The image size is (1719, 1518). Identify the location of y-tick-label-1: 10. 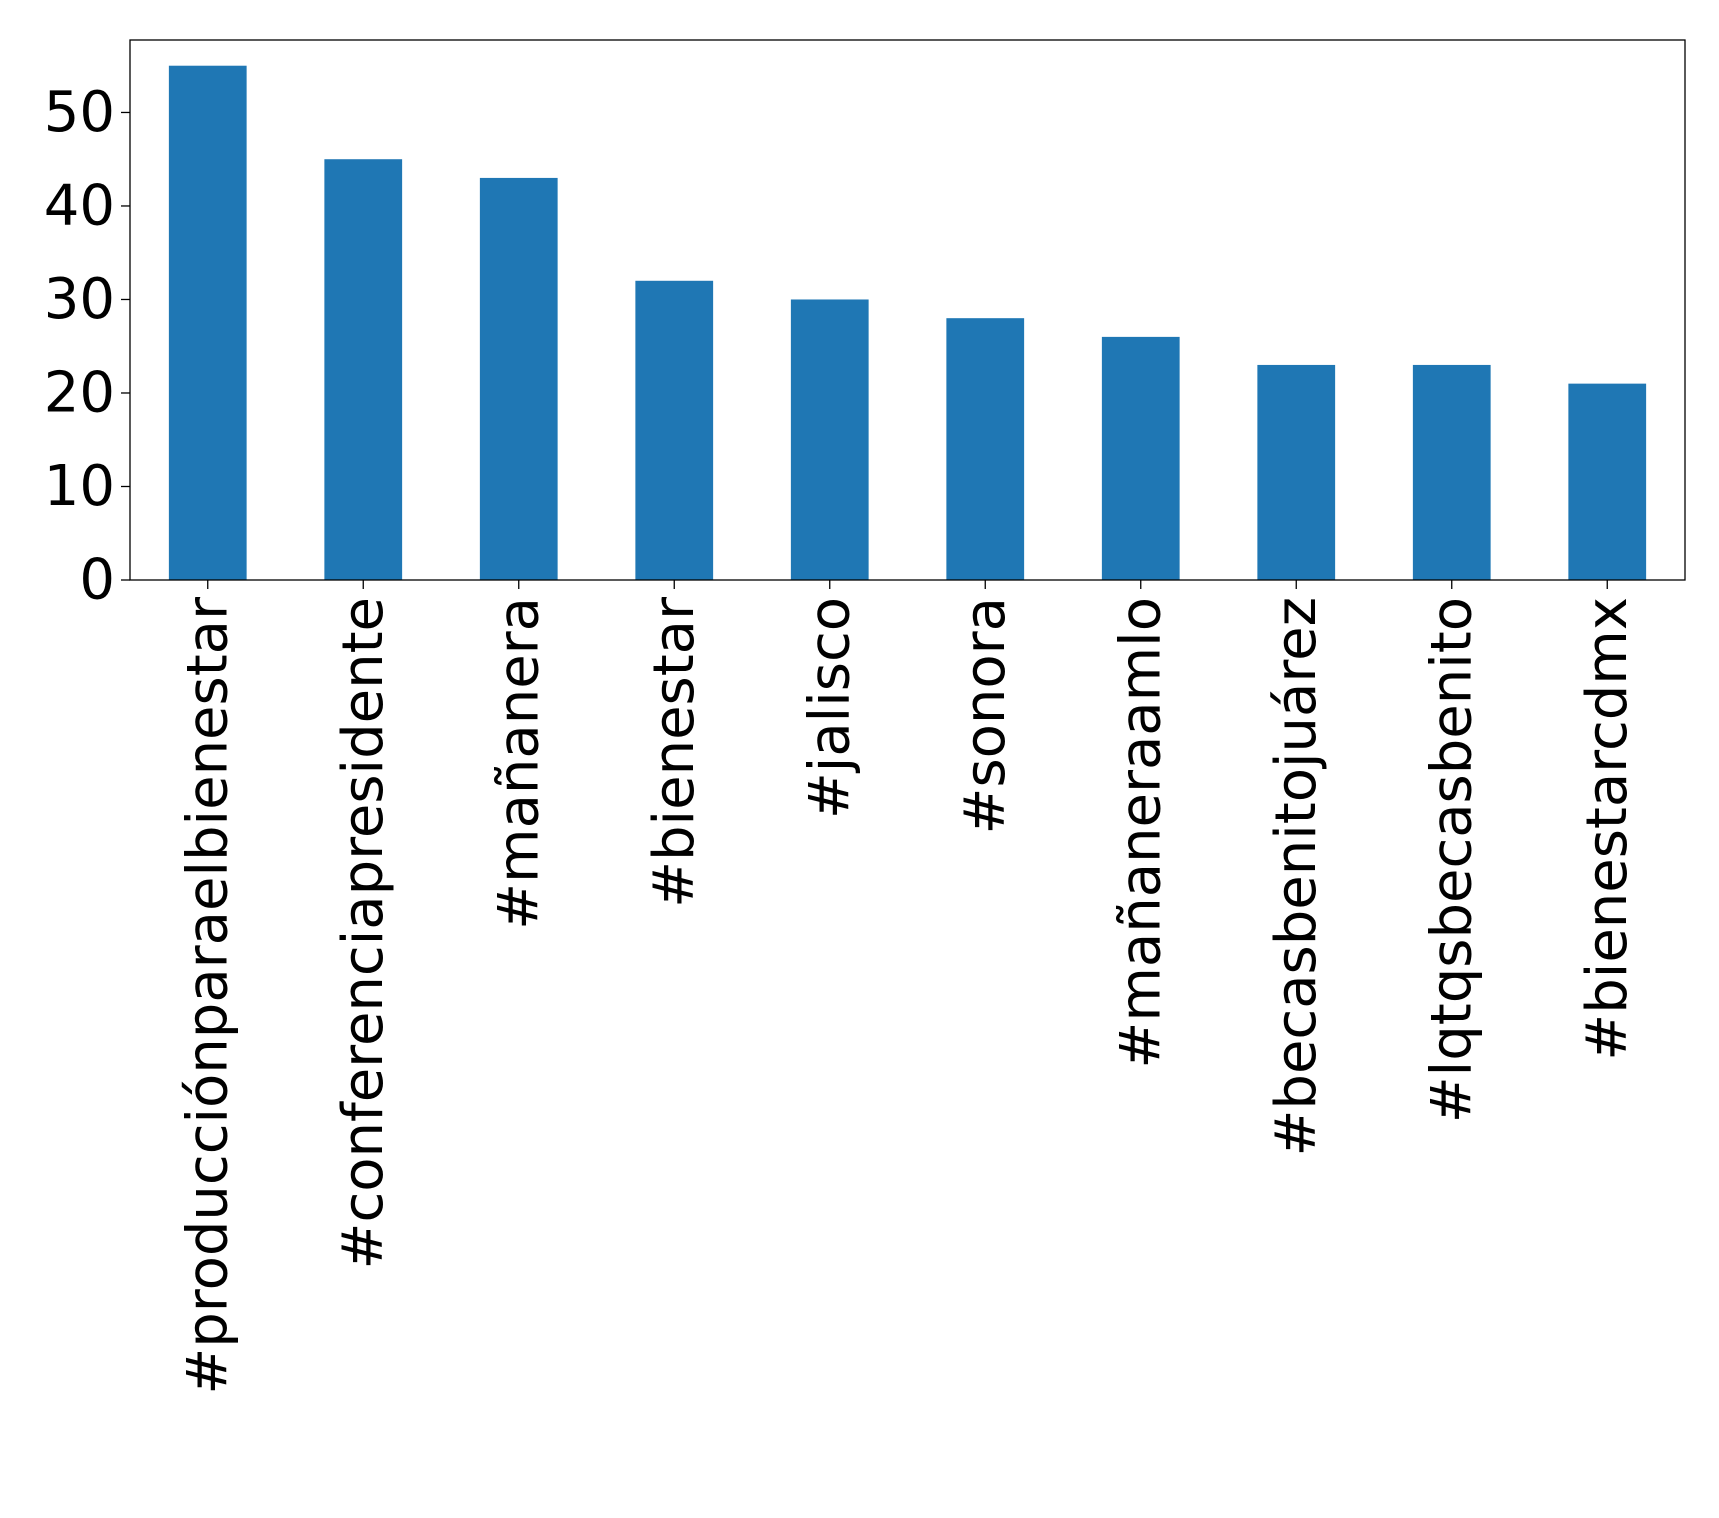
(79, 486).